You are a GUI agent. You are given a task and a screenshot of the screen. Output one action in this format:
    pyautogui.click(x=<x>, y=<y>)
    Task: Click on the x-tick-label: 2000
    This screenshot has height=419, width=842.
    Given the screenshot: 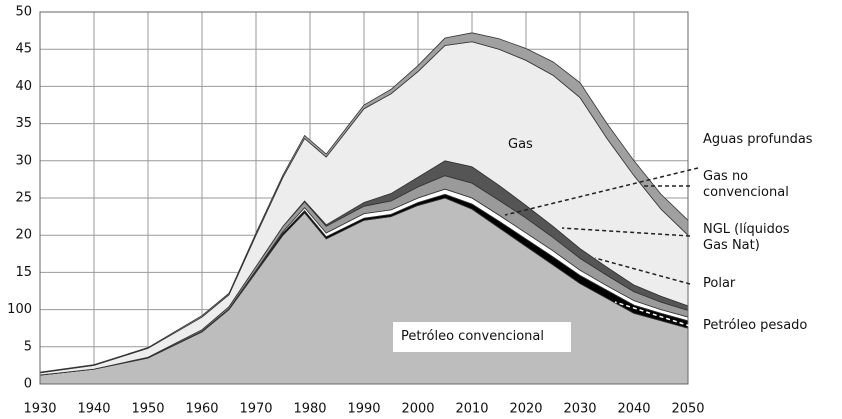 What is the action you would take?
    pyautogui.click(x=417, y=409)
    